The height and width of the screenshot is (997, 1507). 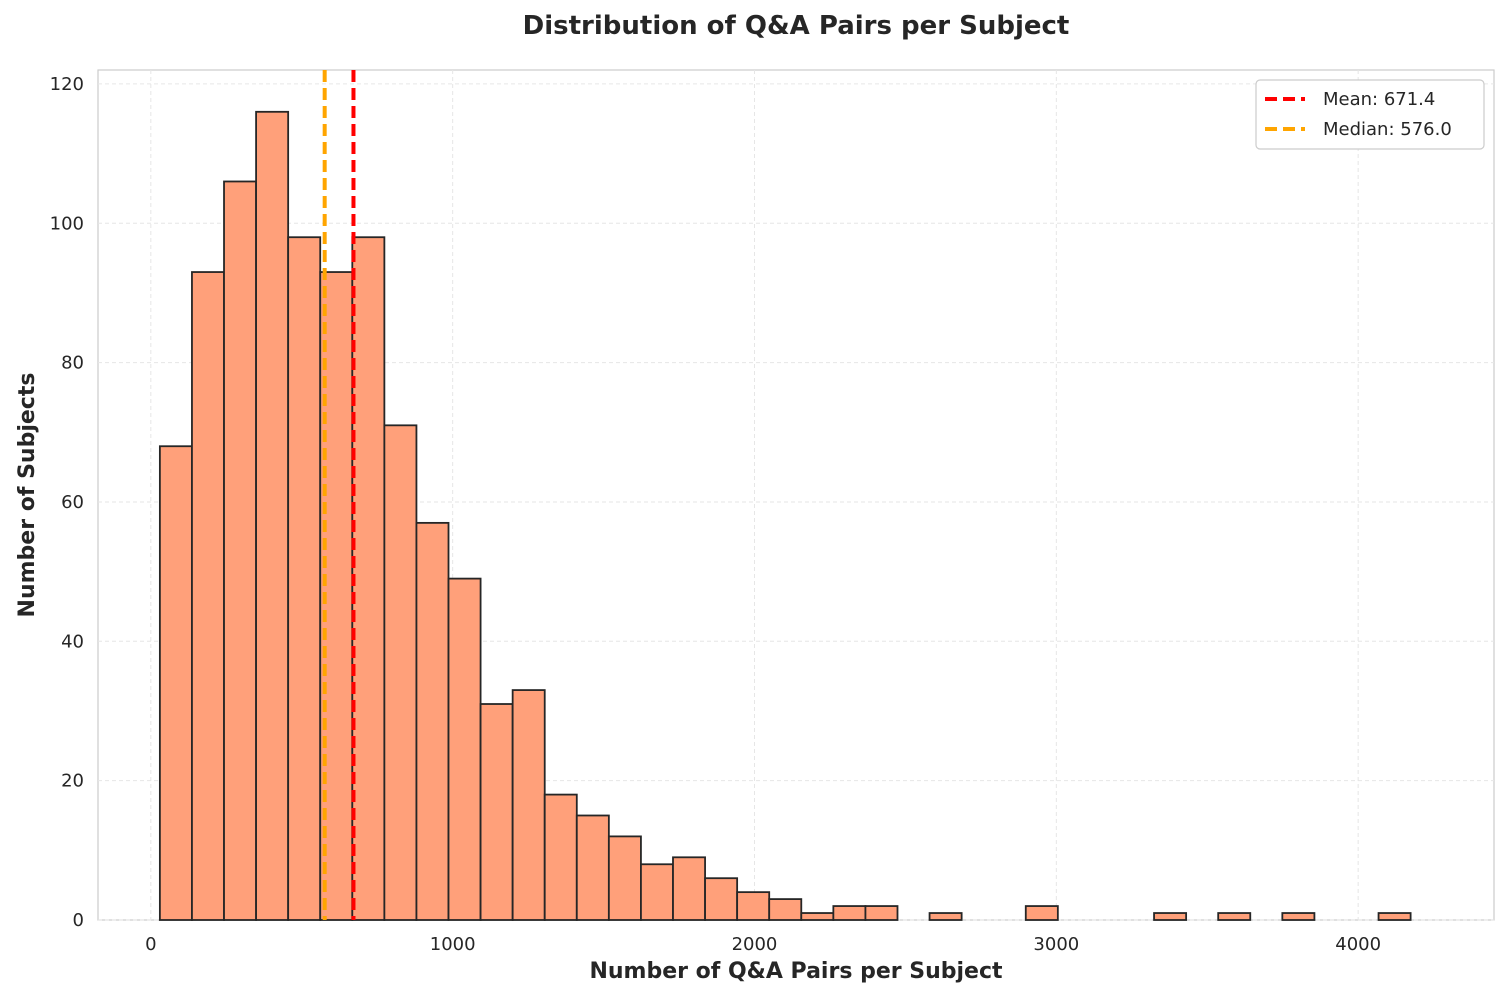 I want to click on y-tick-label: 100, so click(x=67, y=223).